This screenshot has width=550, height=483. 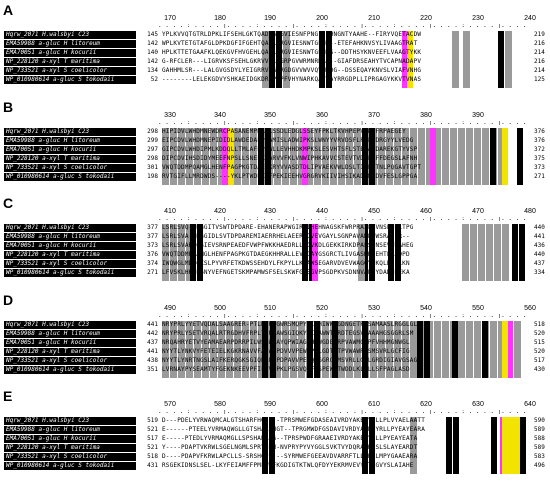 What do you see at coordinates (539, 167) in the screenshot?
I see `end-position: 373` at bounding box center [539, 167].